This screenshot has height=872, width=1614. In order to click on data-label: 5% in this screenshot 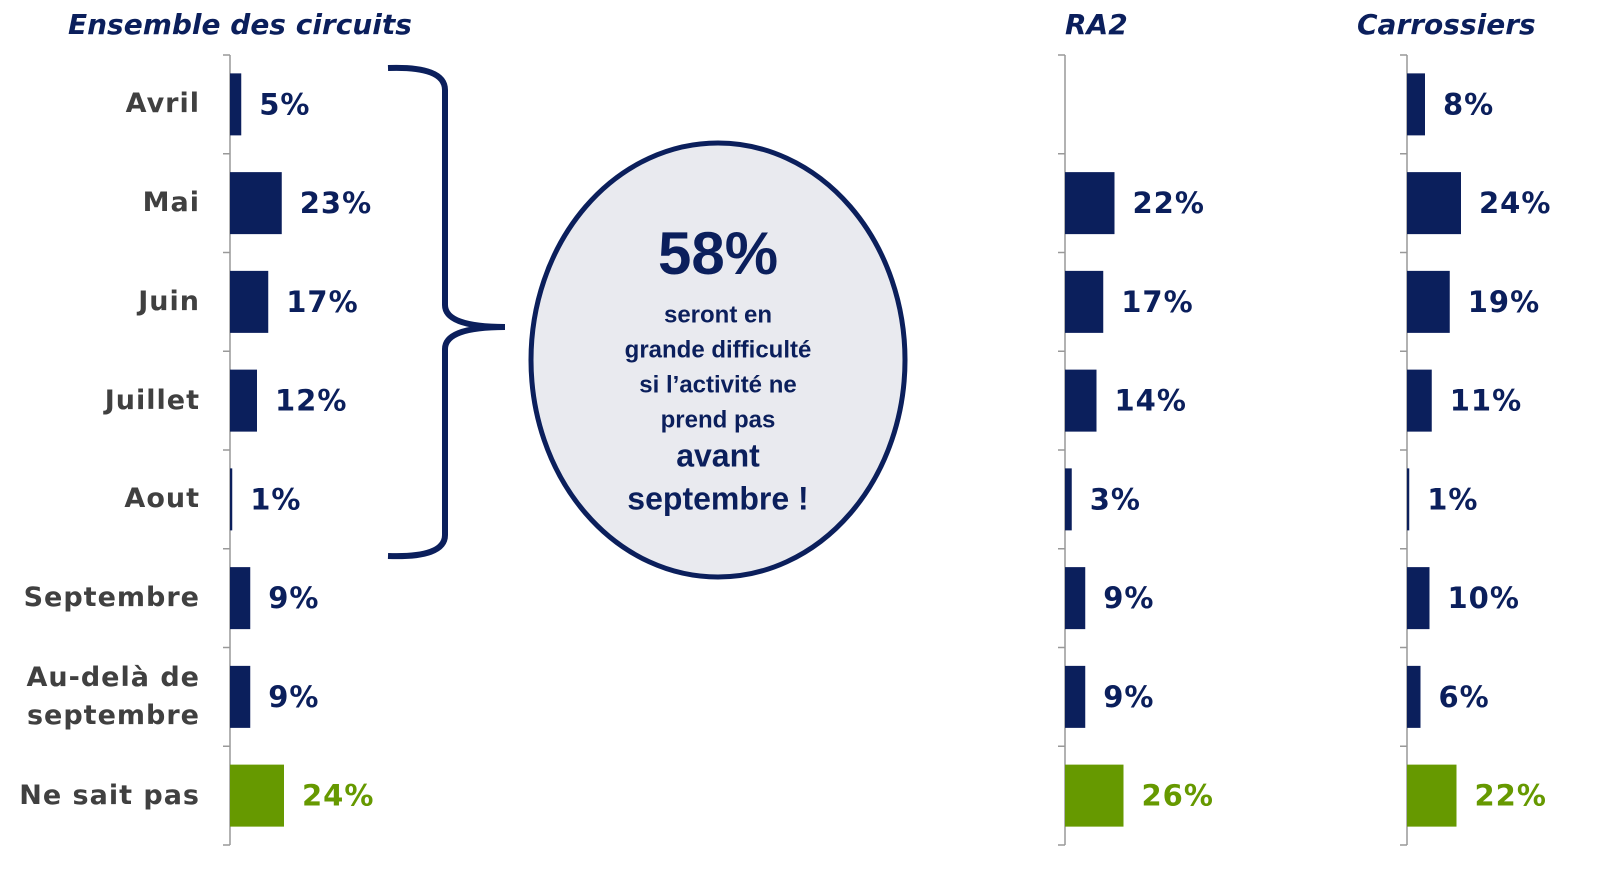, I will do `click(284, 104)`.